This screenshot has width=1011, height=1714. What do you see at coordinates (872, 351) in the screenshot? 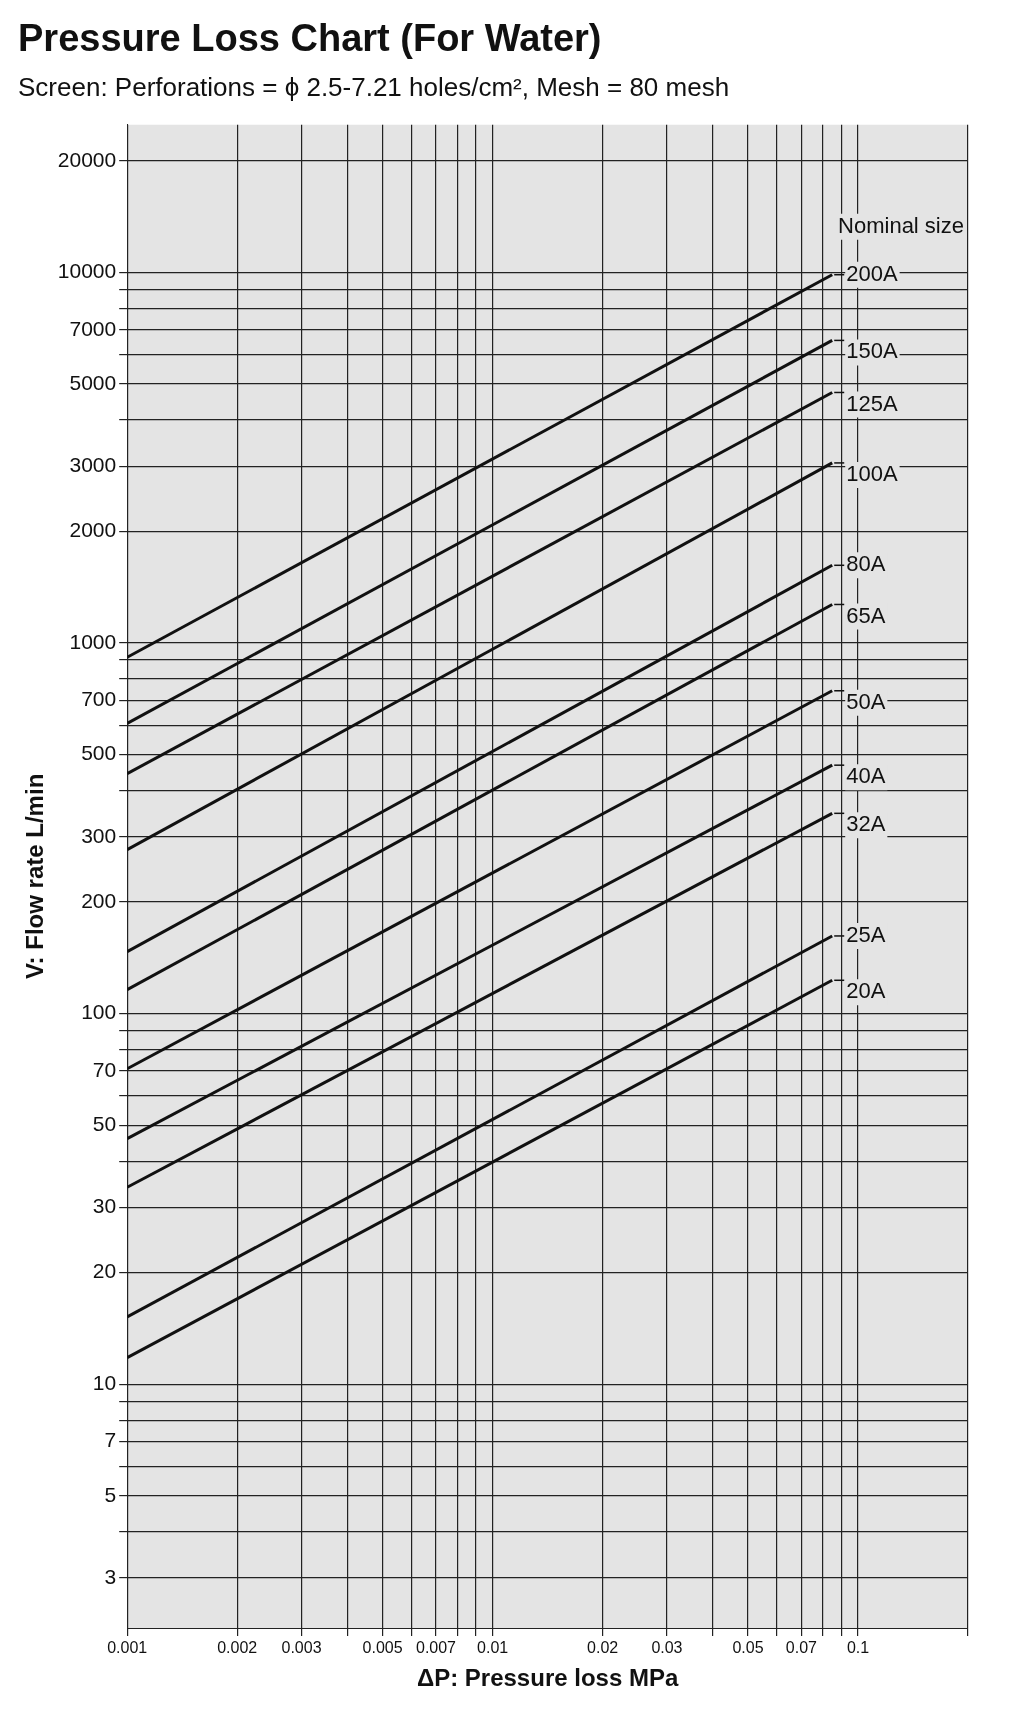
I see `legend-label: 150A` at bounding box center [872, 351].